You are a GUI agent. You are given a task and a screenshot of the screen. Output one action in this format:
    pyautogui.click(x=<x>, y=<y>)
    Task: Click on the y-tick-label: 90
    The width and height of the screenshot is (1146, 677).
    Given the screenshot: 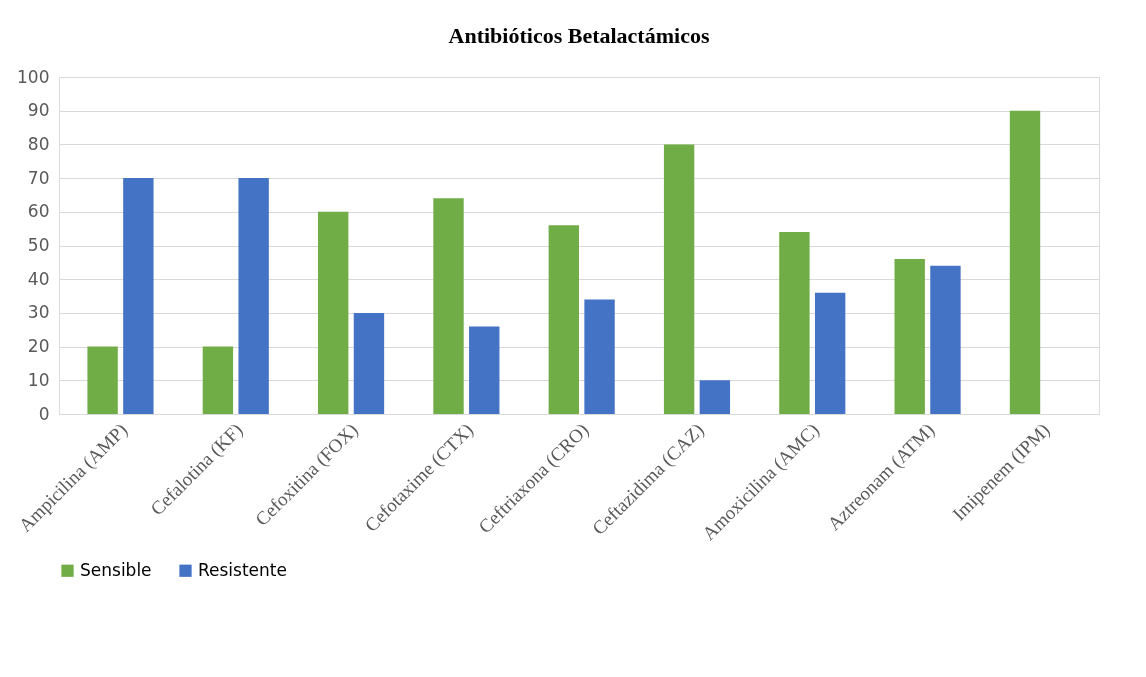 What is the action you would take?
    pyautogui.click(x=38, y=110)
    